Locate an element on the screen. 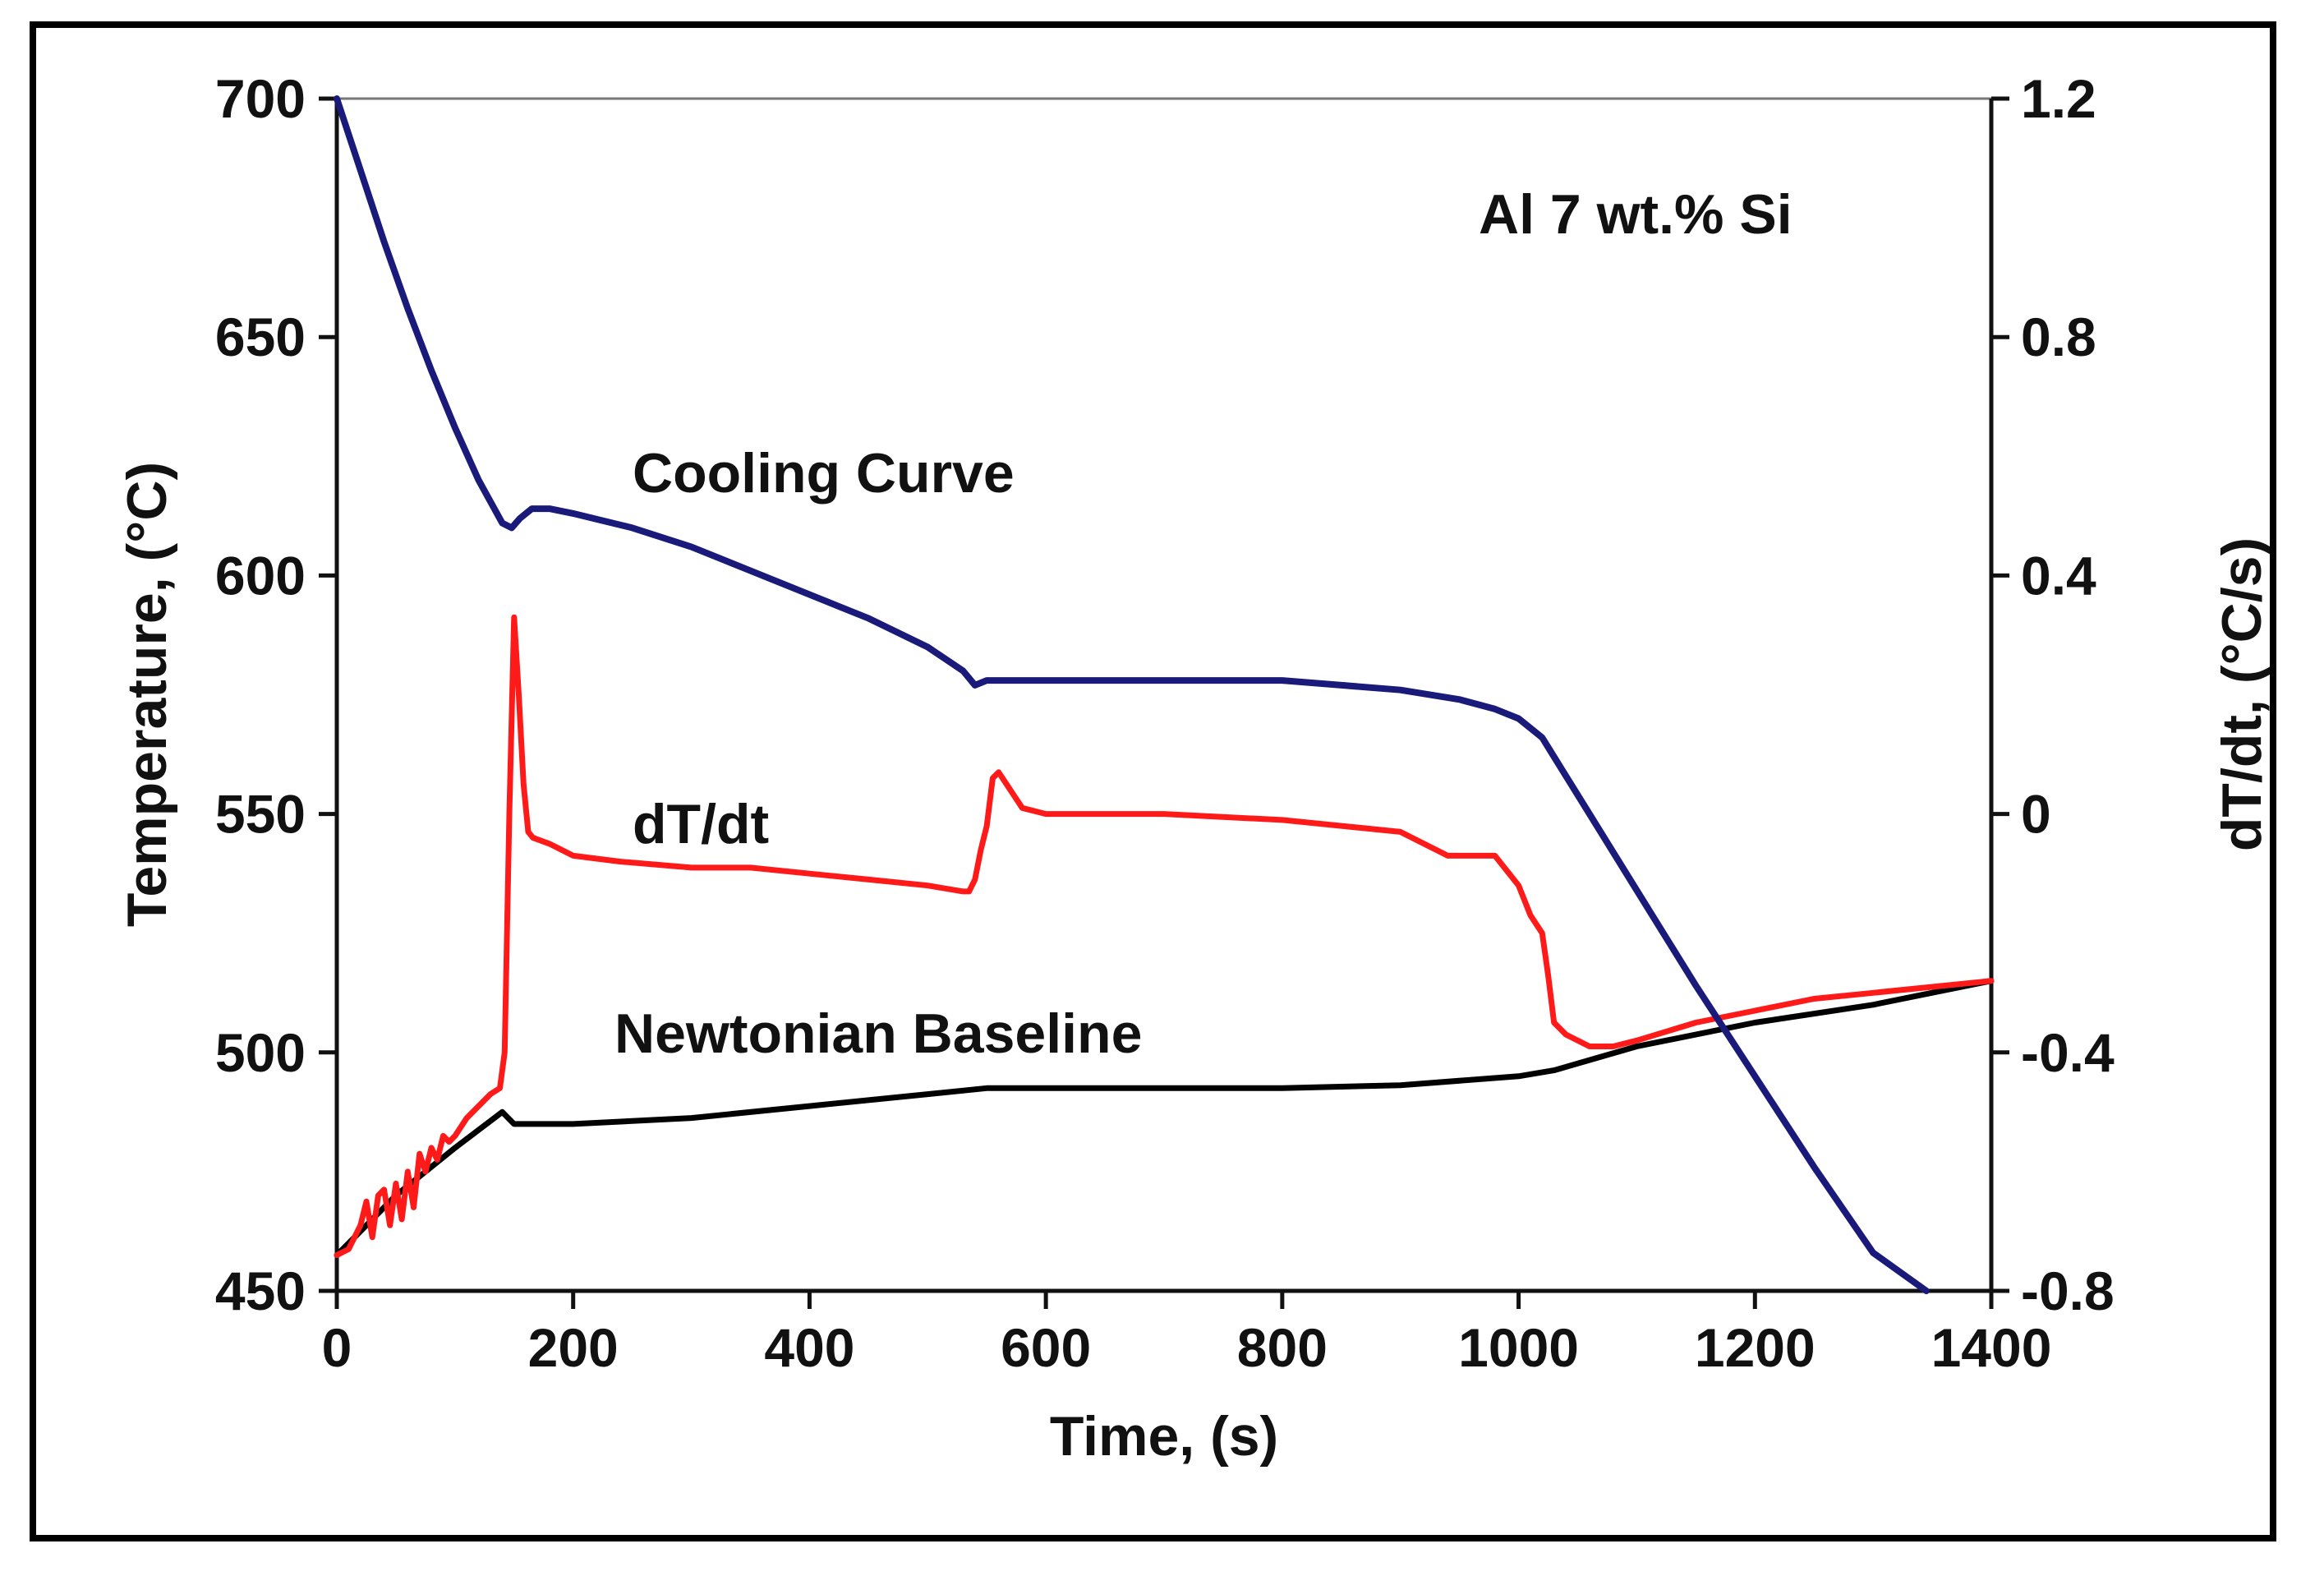 This screenshot has height=1576, width=2324. x-tick-label: 400 is located at coordinates (809, 1347).